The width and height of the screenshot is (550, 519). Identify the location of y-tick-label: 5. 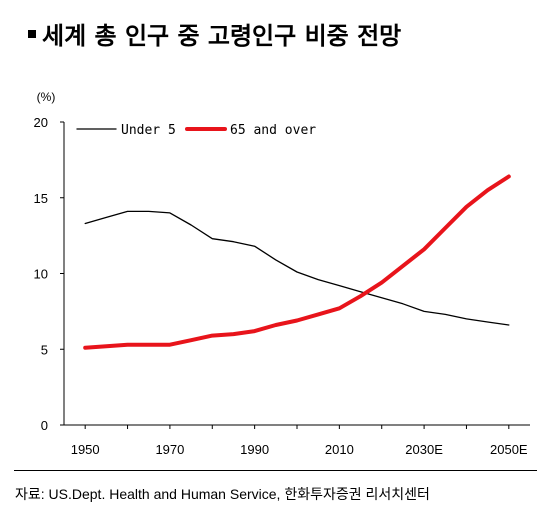
(44, 349).